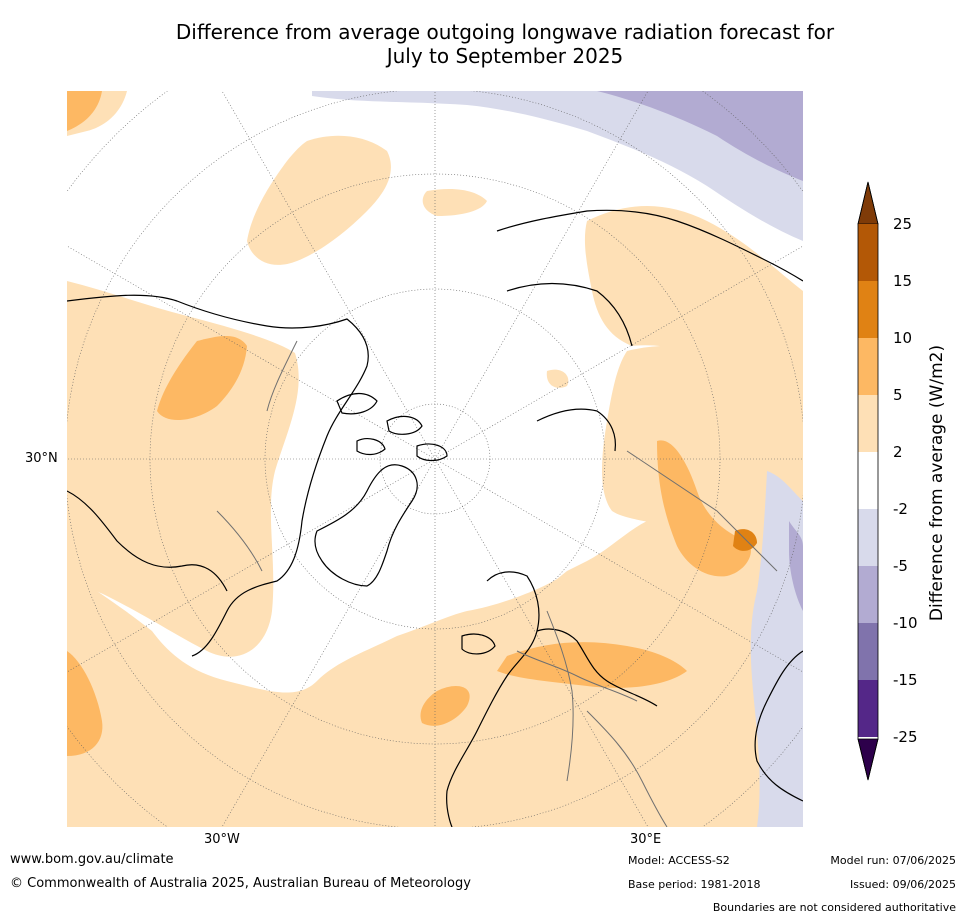  What do you see at coordinates (903, 281) in the screenshot?
I see `colorbar-tick-15: 15` at bounding box center [903, 281].